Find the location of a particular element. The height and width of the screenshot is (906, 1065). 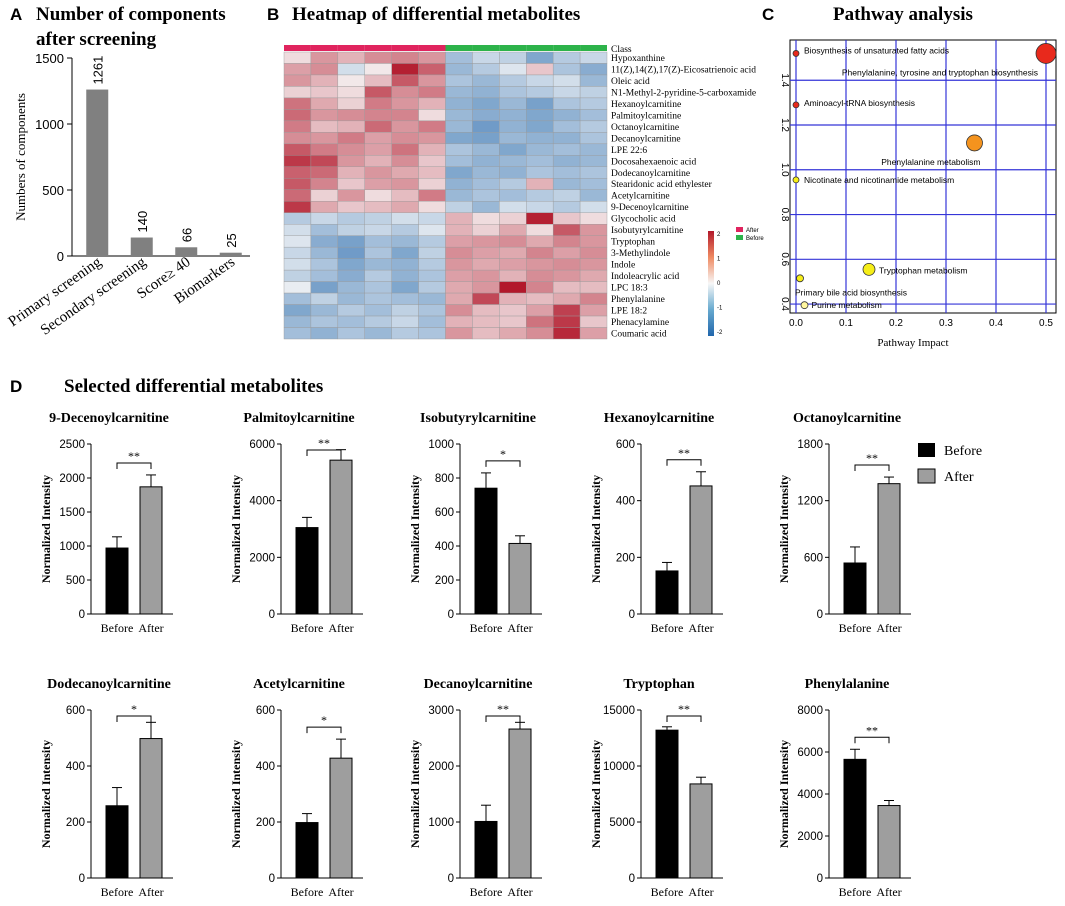

y-tick-label: 400 is located at coordinates (444, 547).